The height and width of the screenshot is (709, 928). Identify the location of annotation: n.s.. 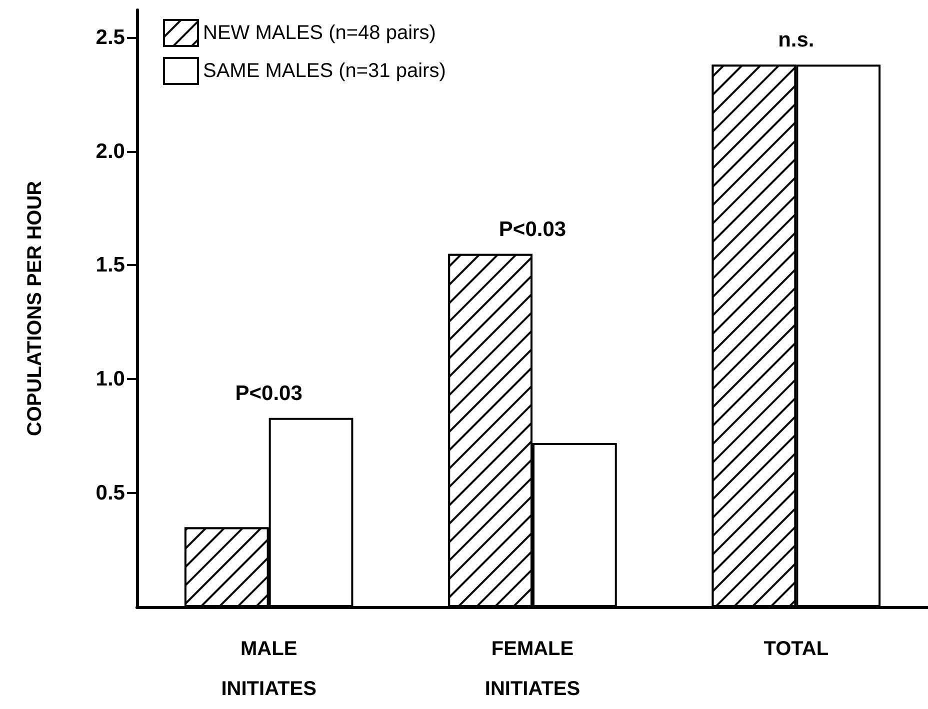
(796, 40).